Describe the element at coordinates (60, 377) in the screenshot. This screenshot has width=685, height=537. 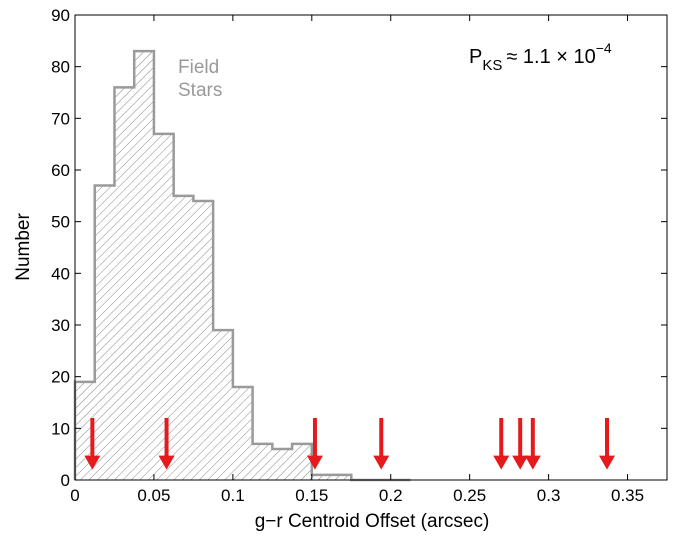
I see `y-tick-label: 20` at that location.